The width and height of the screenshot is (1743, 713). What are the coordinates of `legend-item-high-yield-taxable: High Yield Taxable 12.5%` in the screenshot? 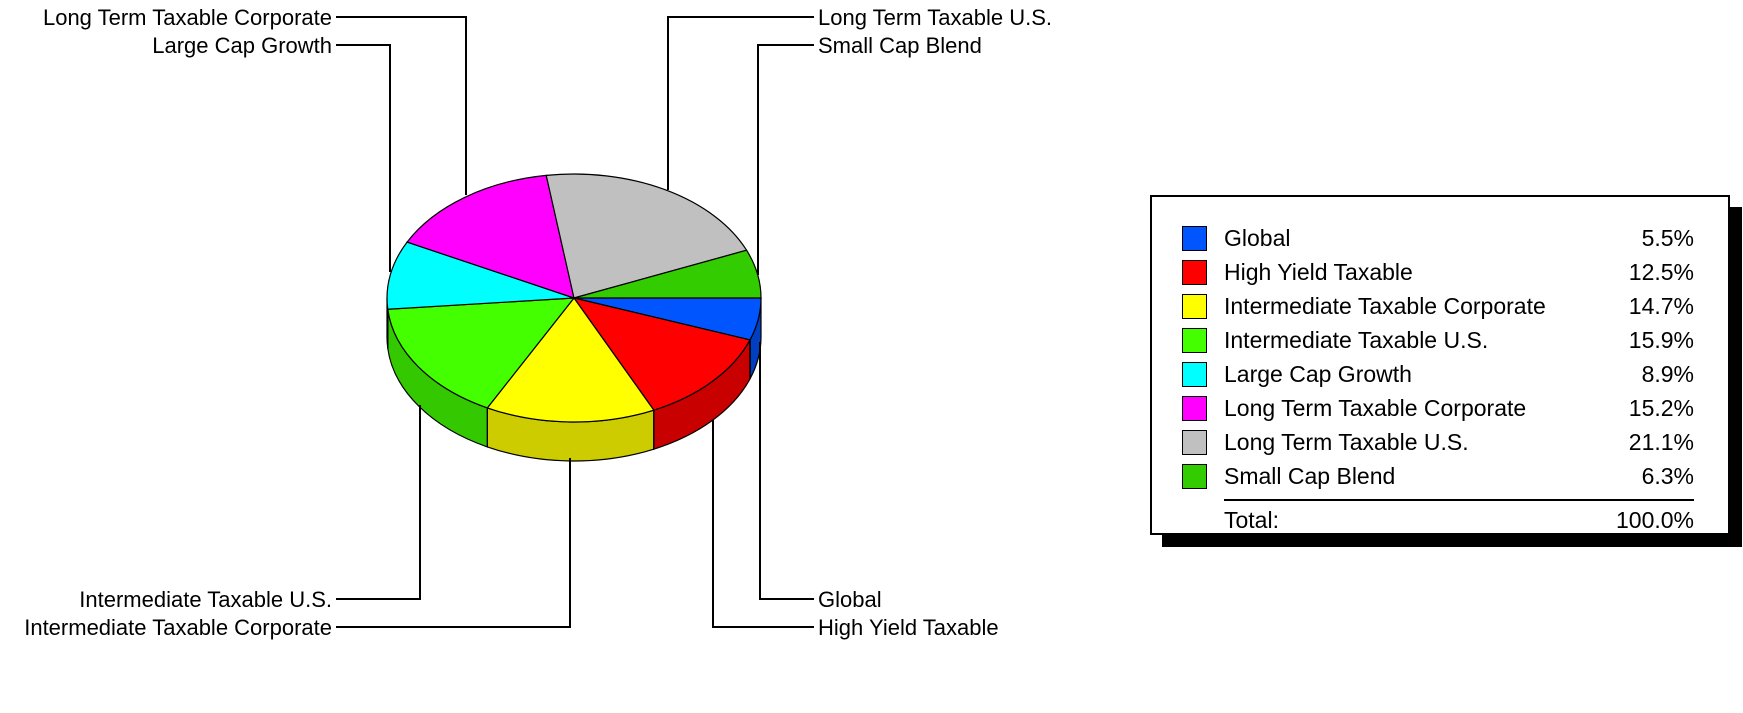 It's located at (1438, 272).